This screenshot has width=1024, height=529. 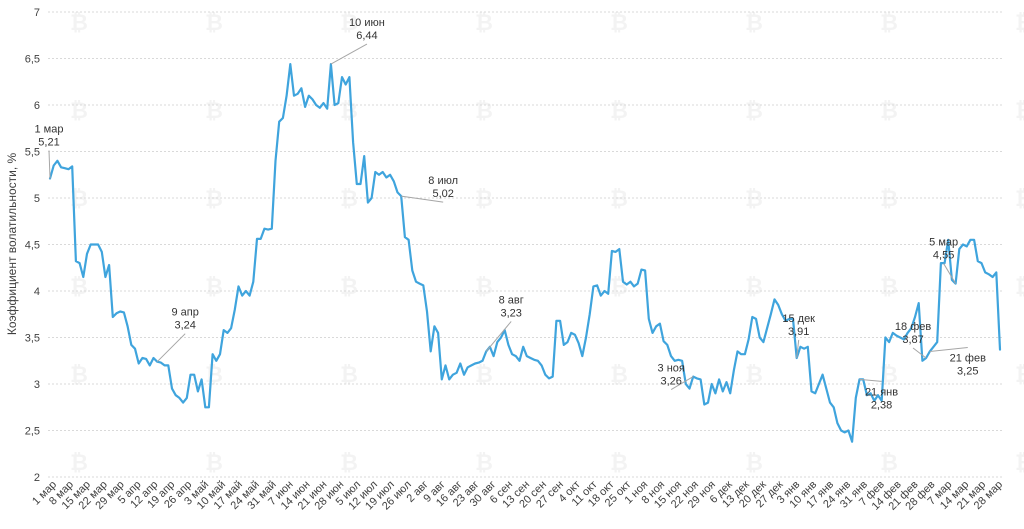 What do you see at coordinates (32, 60) in the screenshot?
I see `y-tick-label: 6,5` at bounding box center [32, 60].